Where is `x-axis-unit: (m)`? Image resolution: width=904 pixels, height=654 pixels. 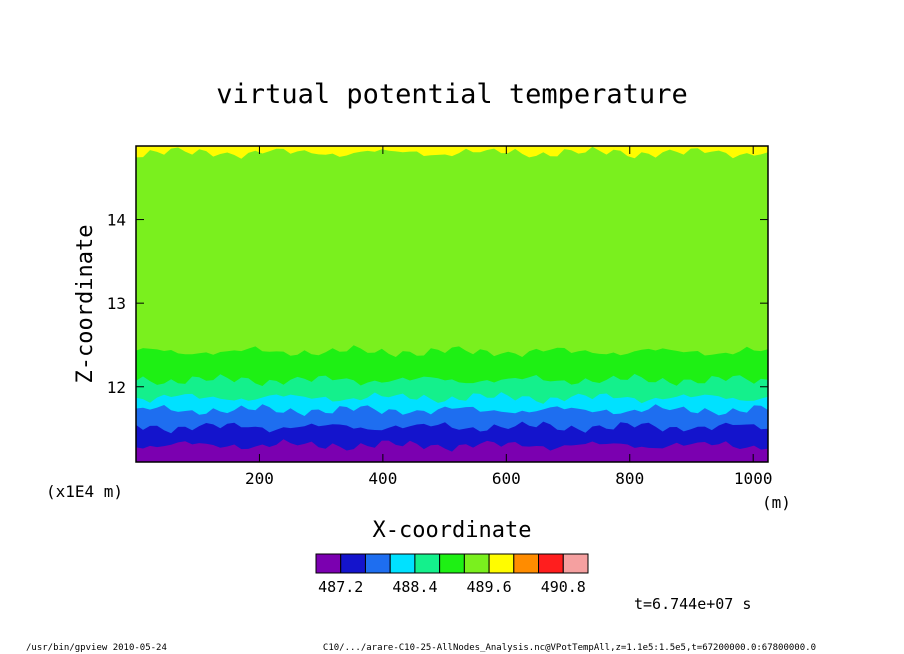 x-axis-unit: (m) is located at coordinates (776, 502).